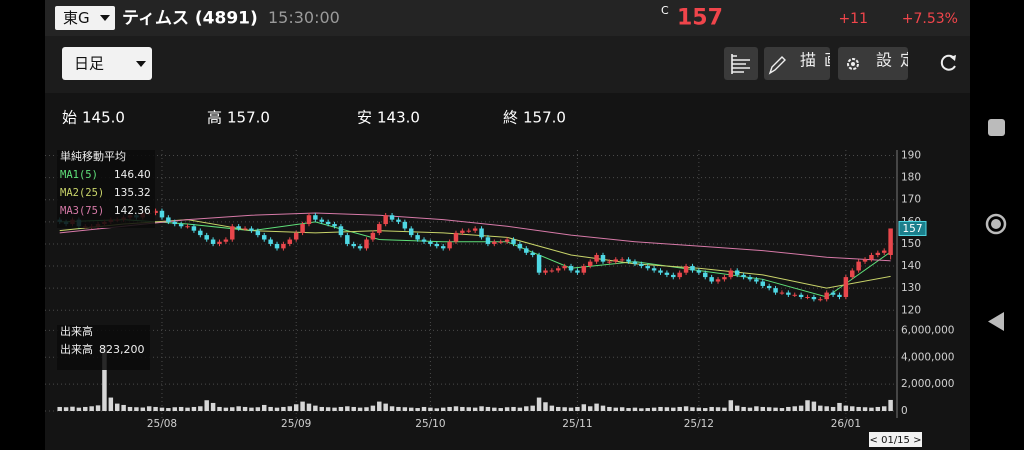  Describe the element at coordinates (76, 349) in the screenshot. I see `legend-name: 出来高` at that location.